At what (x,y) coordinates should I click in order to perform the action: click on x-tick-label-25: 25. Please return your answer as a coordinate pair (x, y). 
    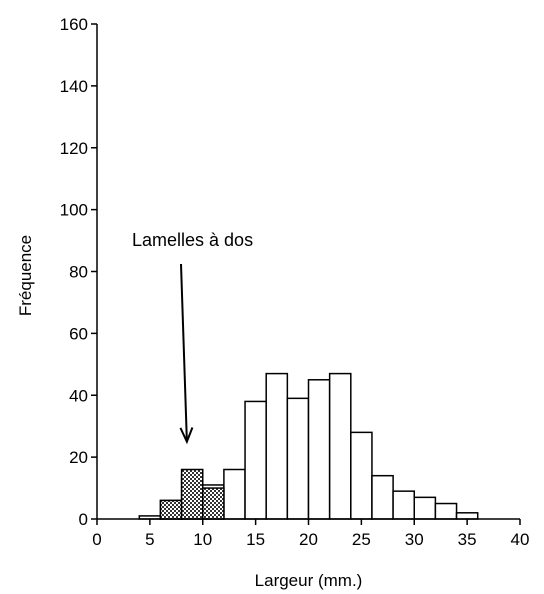
    Looking at the image, I should click on (361, 539).